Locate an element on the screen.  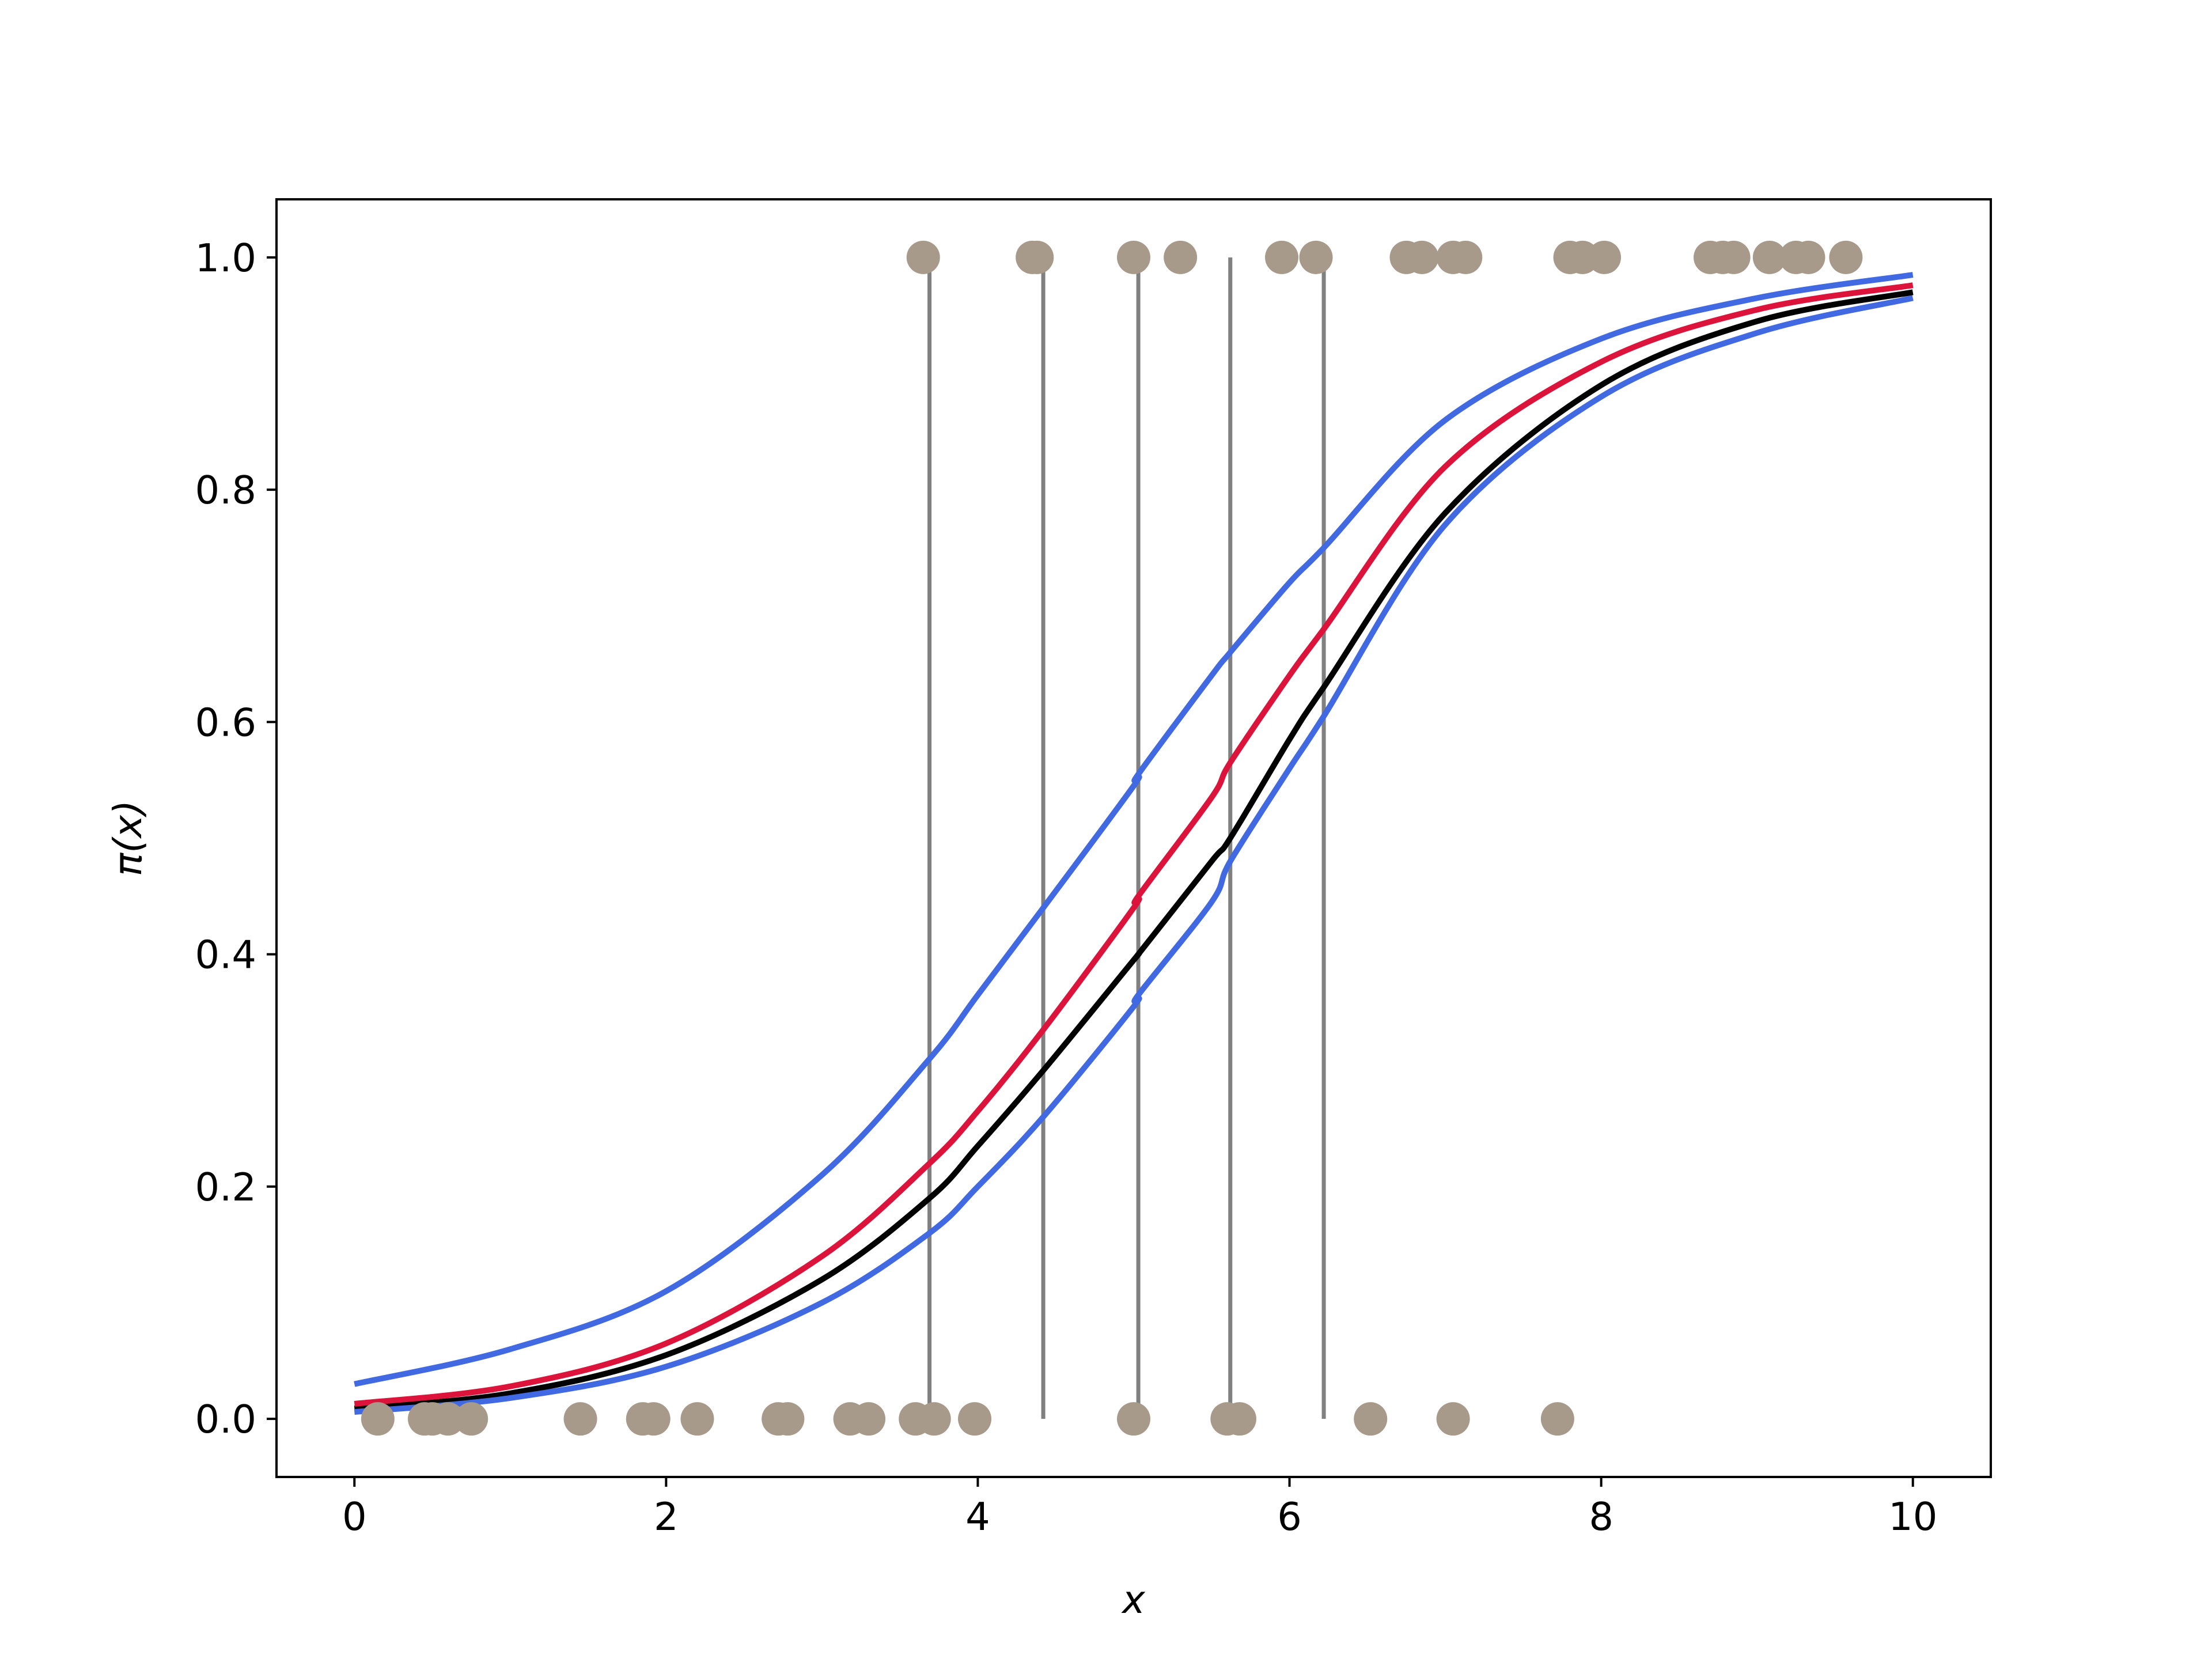
y-tick-label-3: 0.6 is located at coordinates (225, 722).